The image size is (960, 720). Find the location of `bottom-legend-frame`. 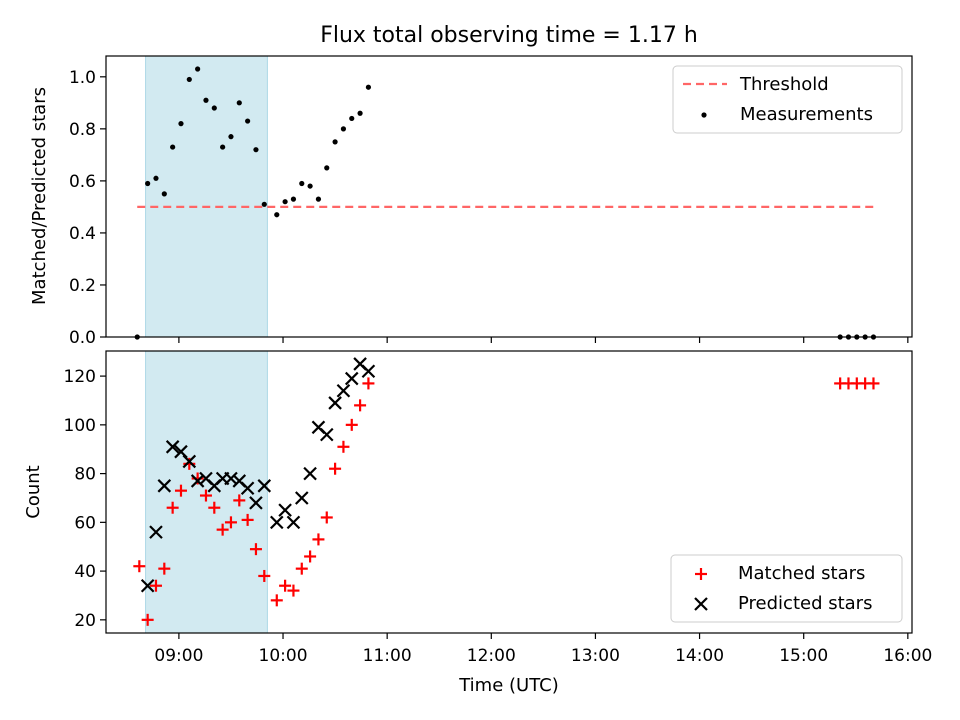

bottom-legend-frame is located at coordinates (786, 588).